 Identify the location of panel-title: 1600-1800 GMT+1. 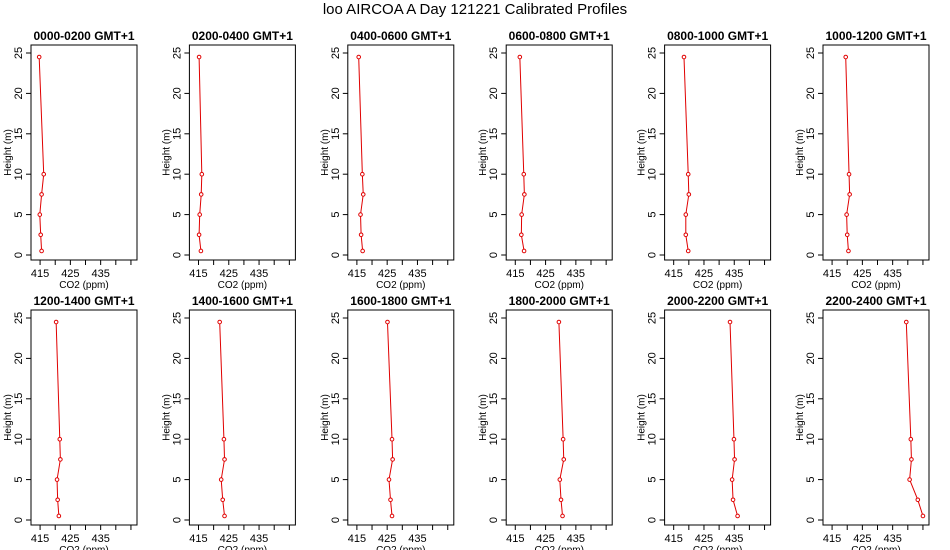
(400, 301).